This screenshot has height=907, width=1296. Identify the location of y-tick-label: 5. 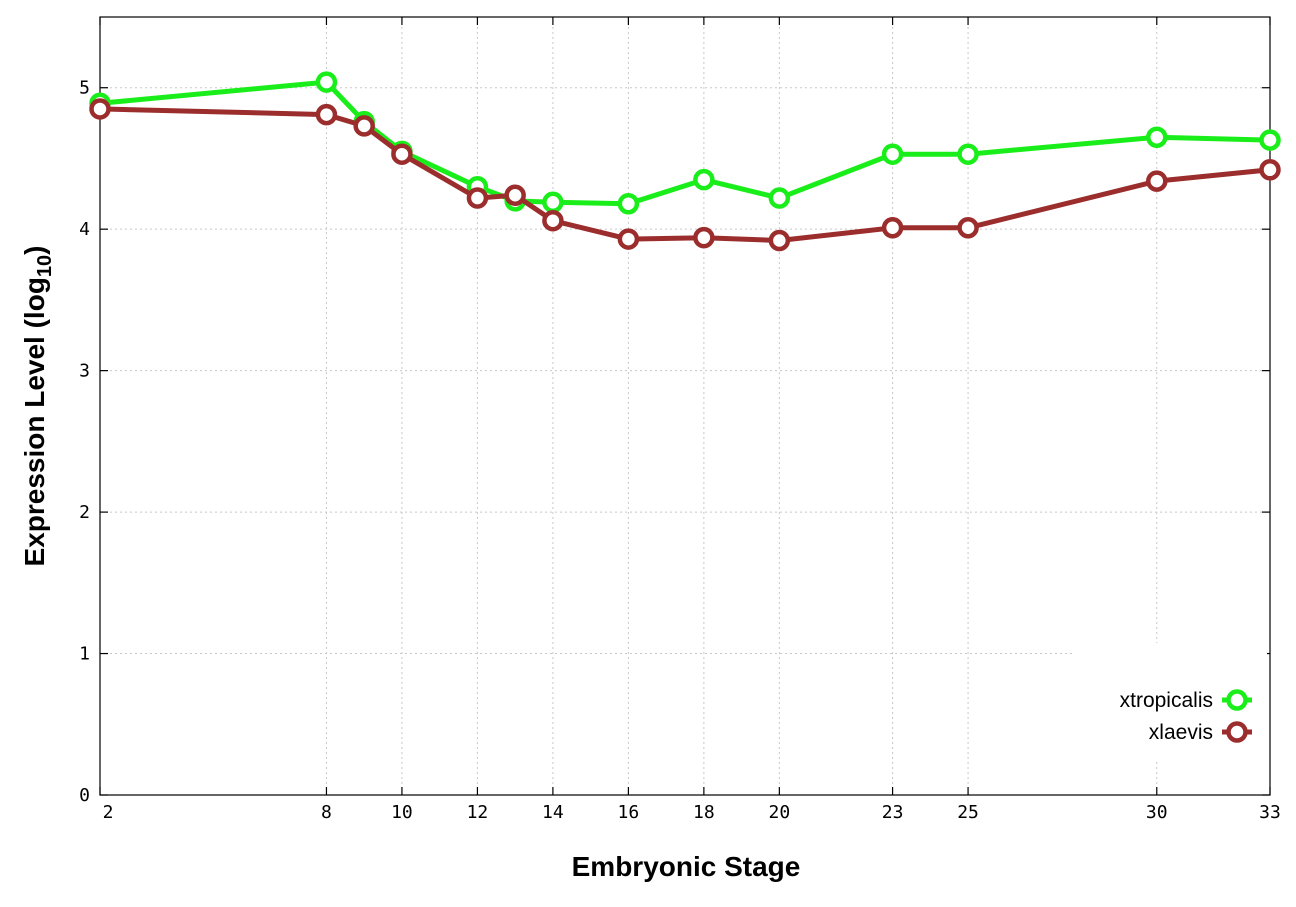
(84, 88).